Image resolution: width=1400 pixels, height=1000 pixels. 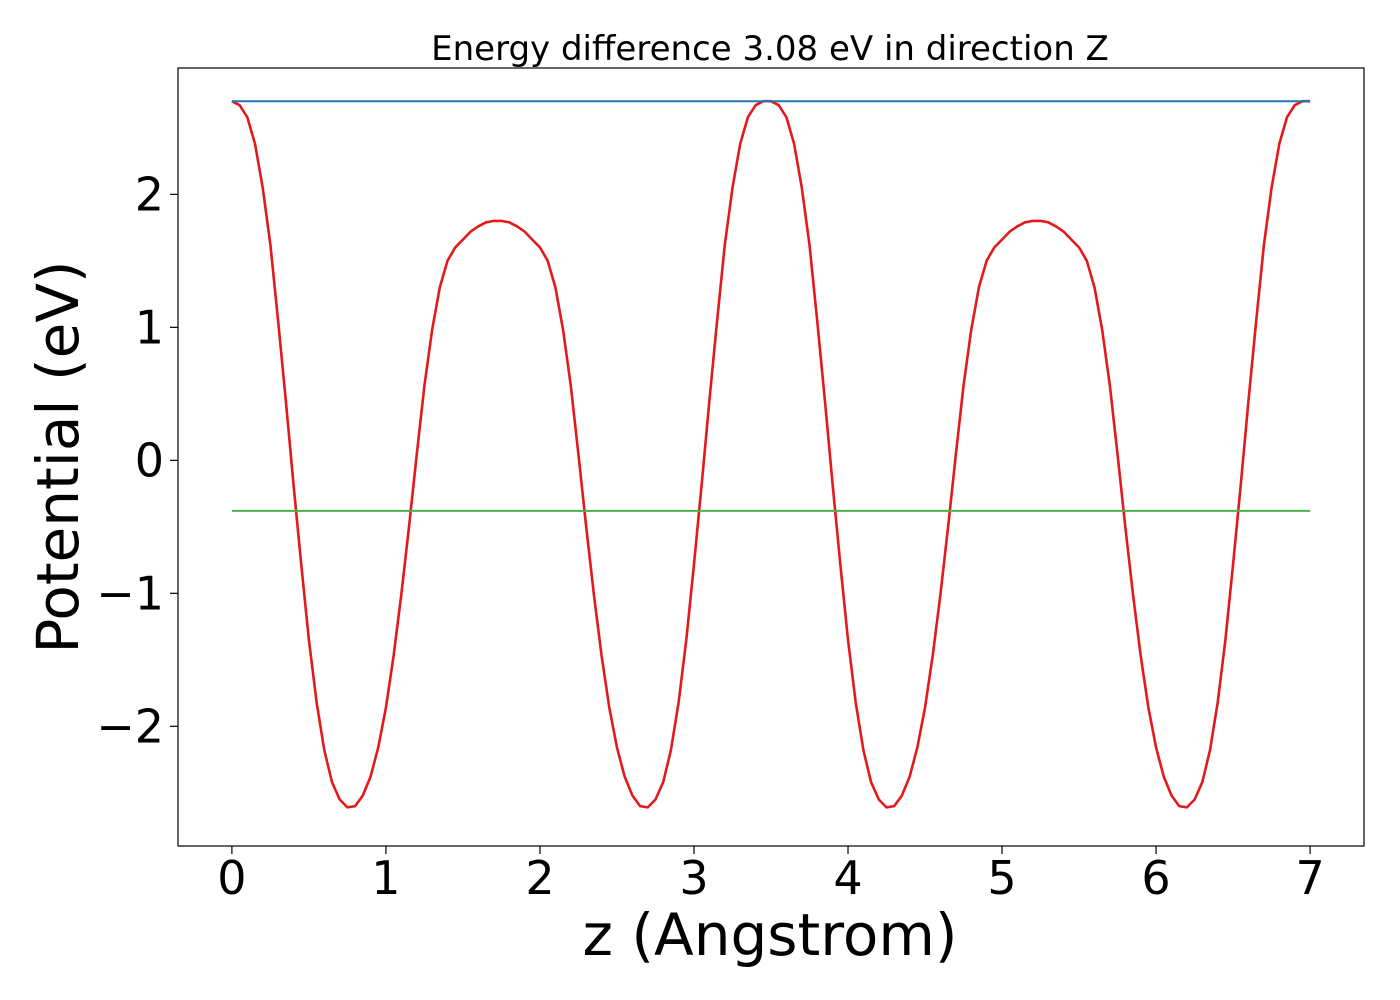 I want to click on x-axis: 0 1 2 3 4 5 6 7, so click(x=771, y=875).